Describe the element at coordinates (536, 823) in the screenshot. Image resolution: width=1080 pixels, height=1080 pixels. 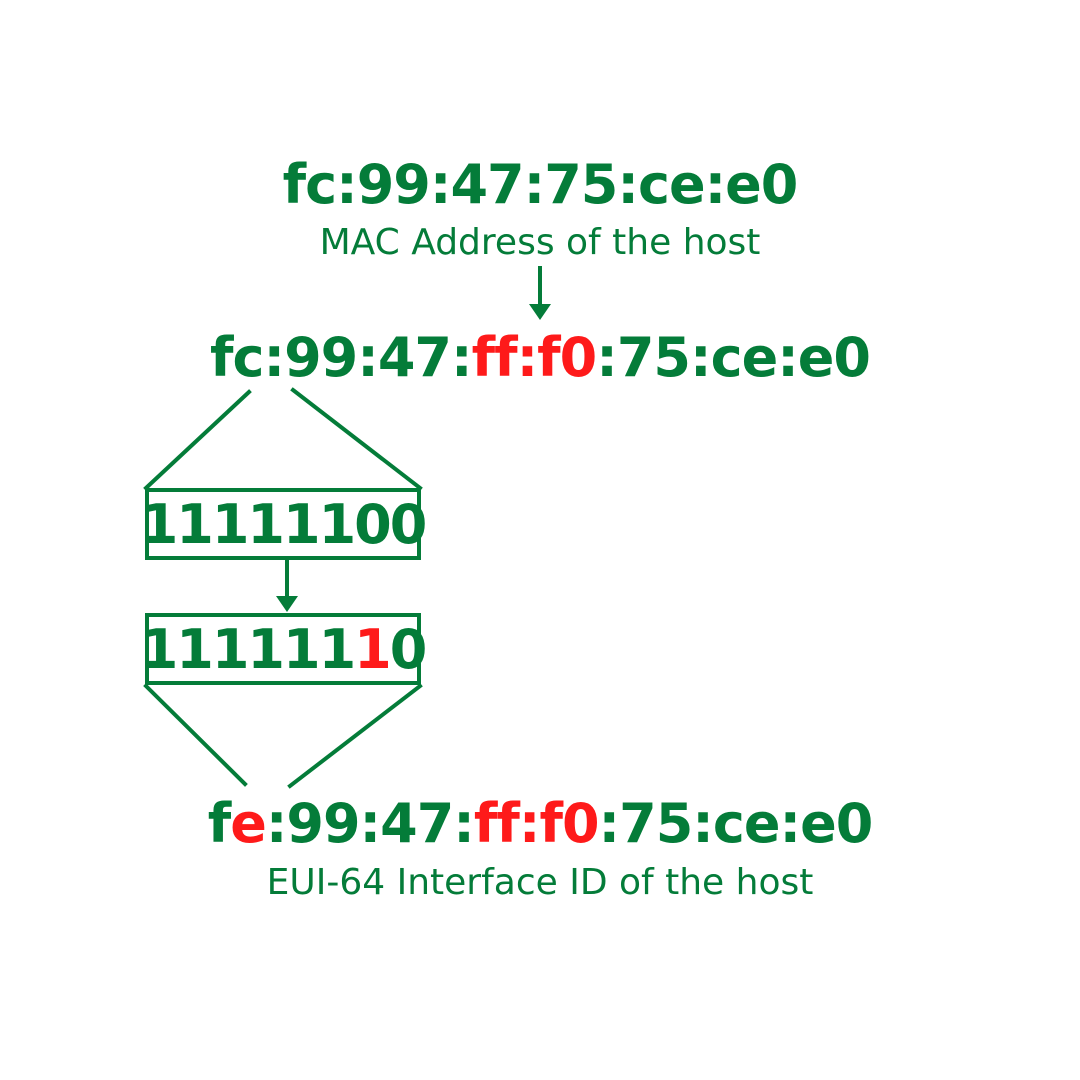
I see `eui64-inserted-bytes: ff:f0` at that location.